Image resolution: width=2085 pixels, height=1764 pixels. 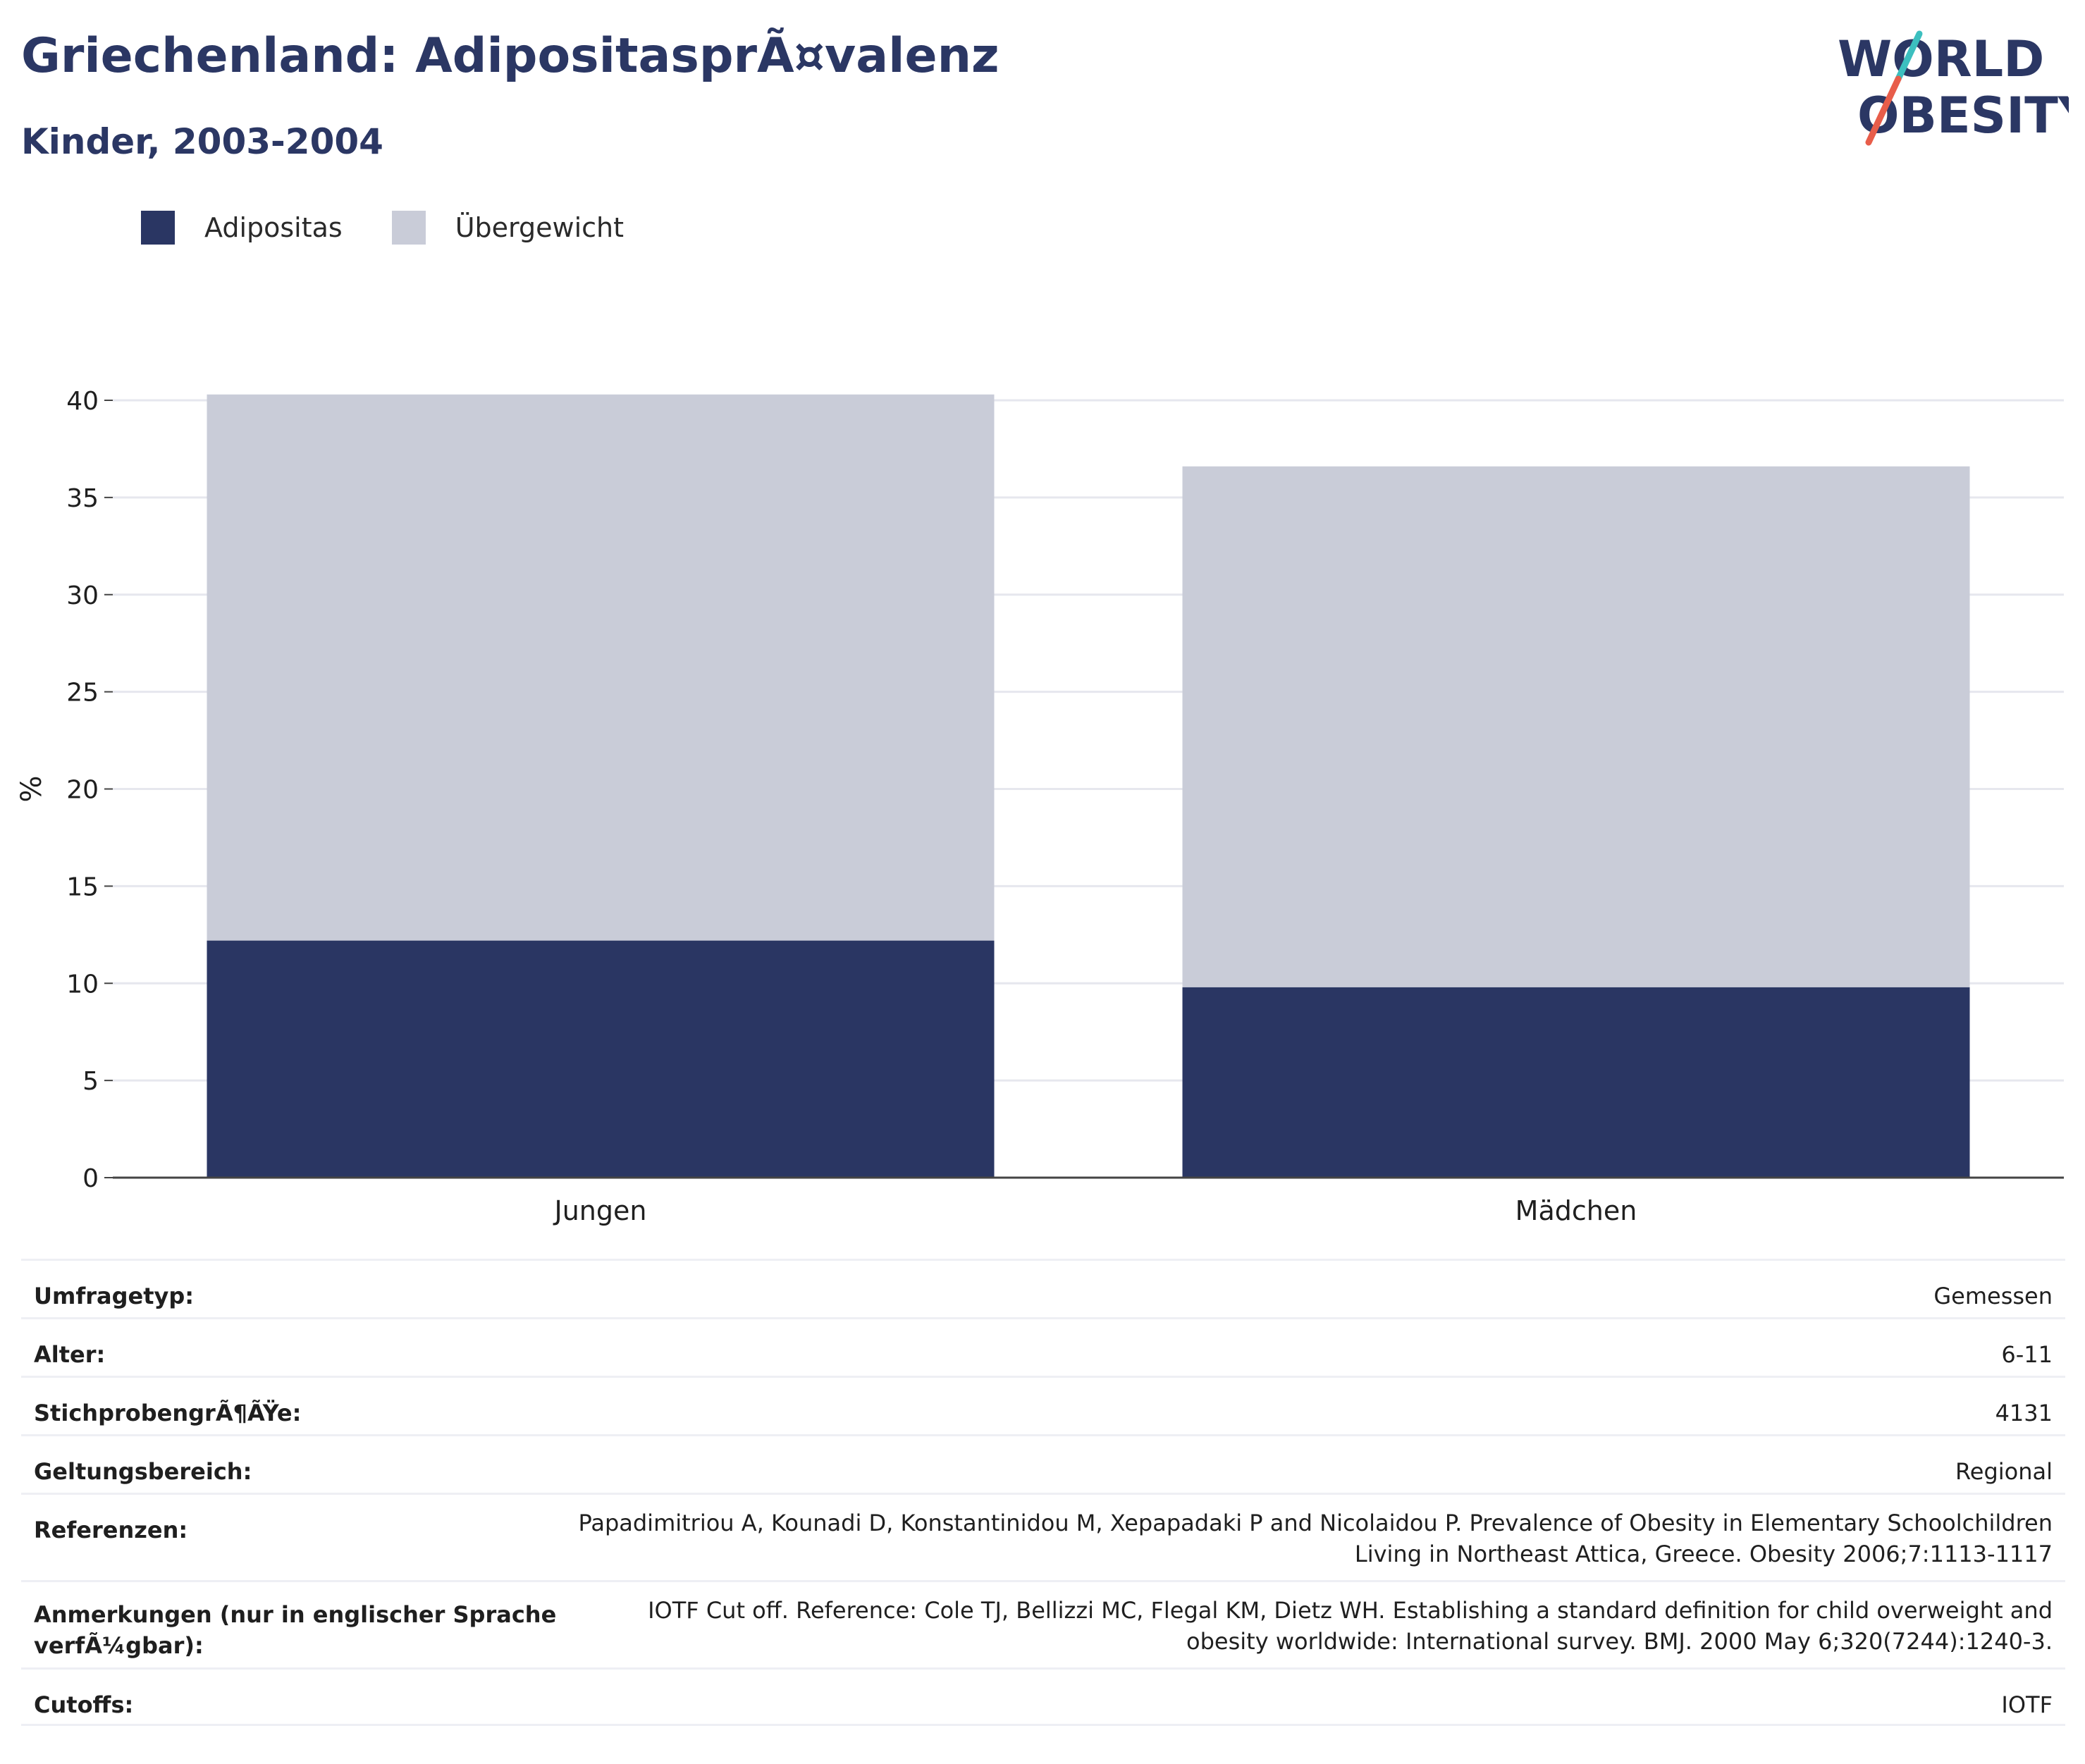 What do you see at coordinates (2027, 1354) in the screenshot?
I see `metadata-value: 6-11` at bounding box center [2027, 1354].